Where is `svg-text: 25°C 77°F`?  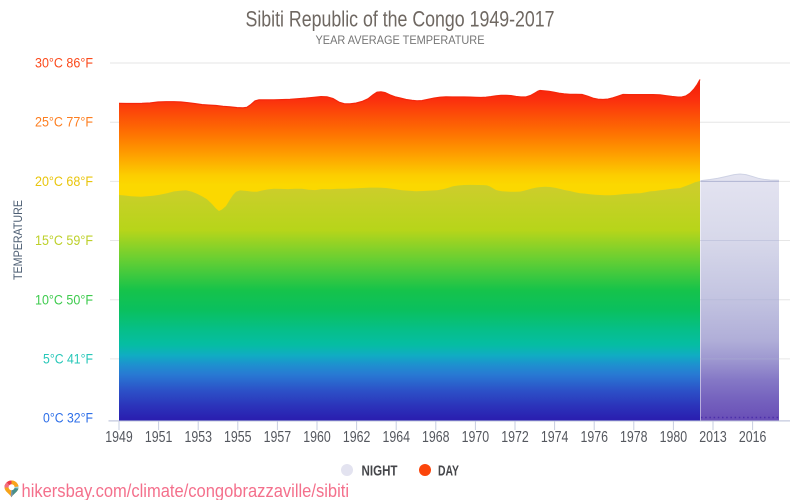 svg-text: 25°C 77°F is located at coordinates (64, 122).